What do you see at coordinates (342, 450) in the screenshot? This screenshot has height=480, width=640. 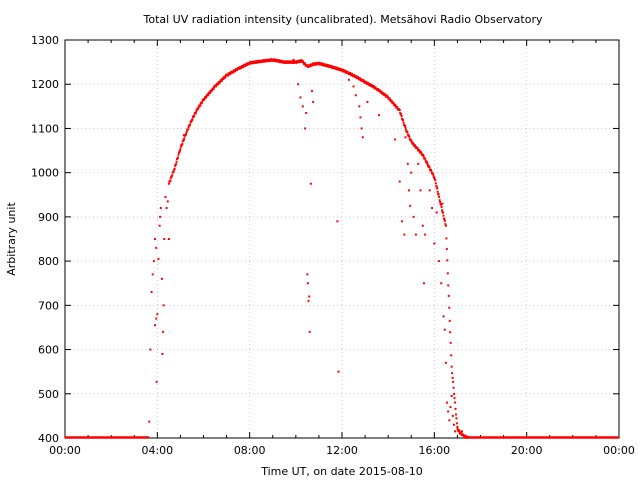 I see `x-tick-label: 12:00` at bounding box center [342, 450].